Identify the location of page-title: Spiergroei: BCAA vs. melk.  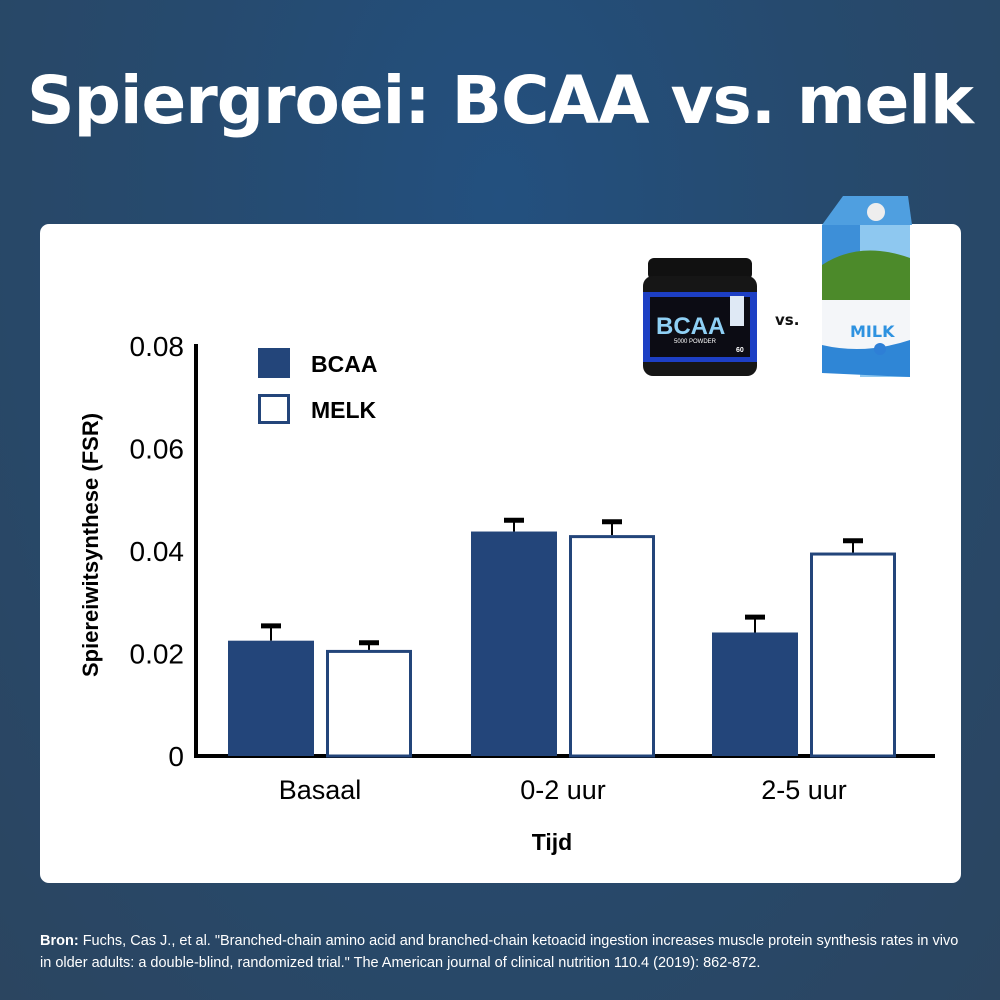
(500, 100).